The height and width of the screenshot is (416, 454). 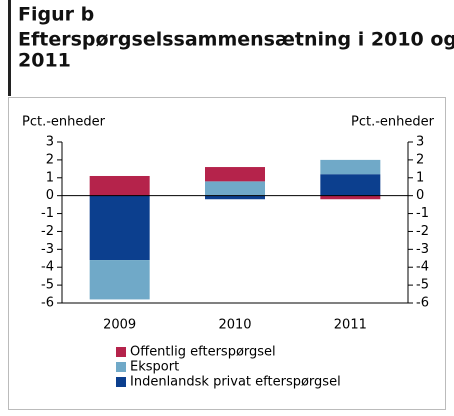 What do you see at coordinates (420, 177) in the screenshot?
I see `y2-tick-label: 1` at bounding box center [420, 177].